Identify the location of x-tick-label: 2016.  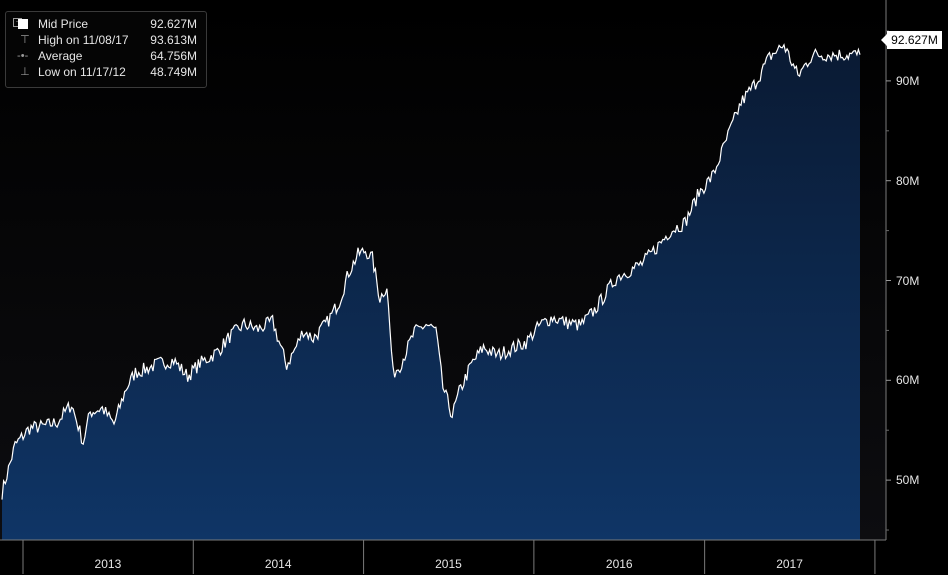
(619, 564).